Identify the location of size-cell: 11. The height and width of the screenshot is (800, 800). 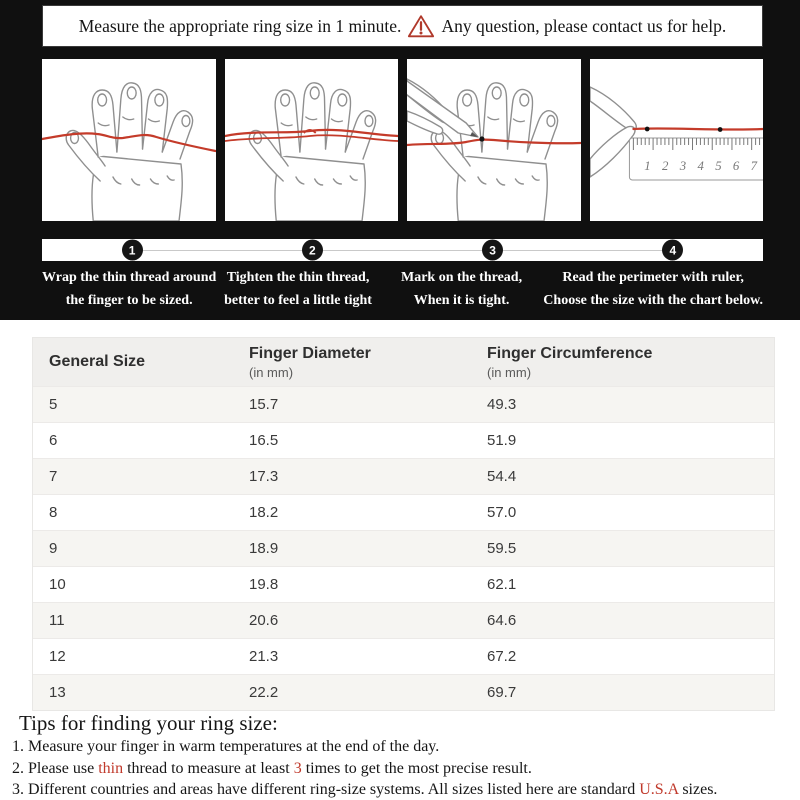
(57, 620).